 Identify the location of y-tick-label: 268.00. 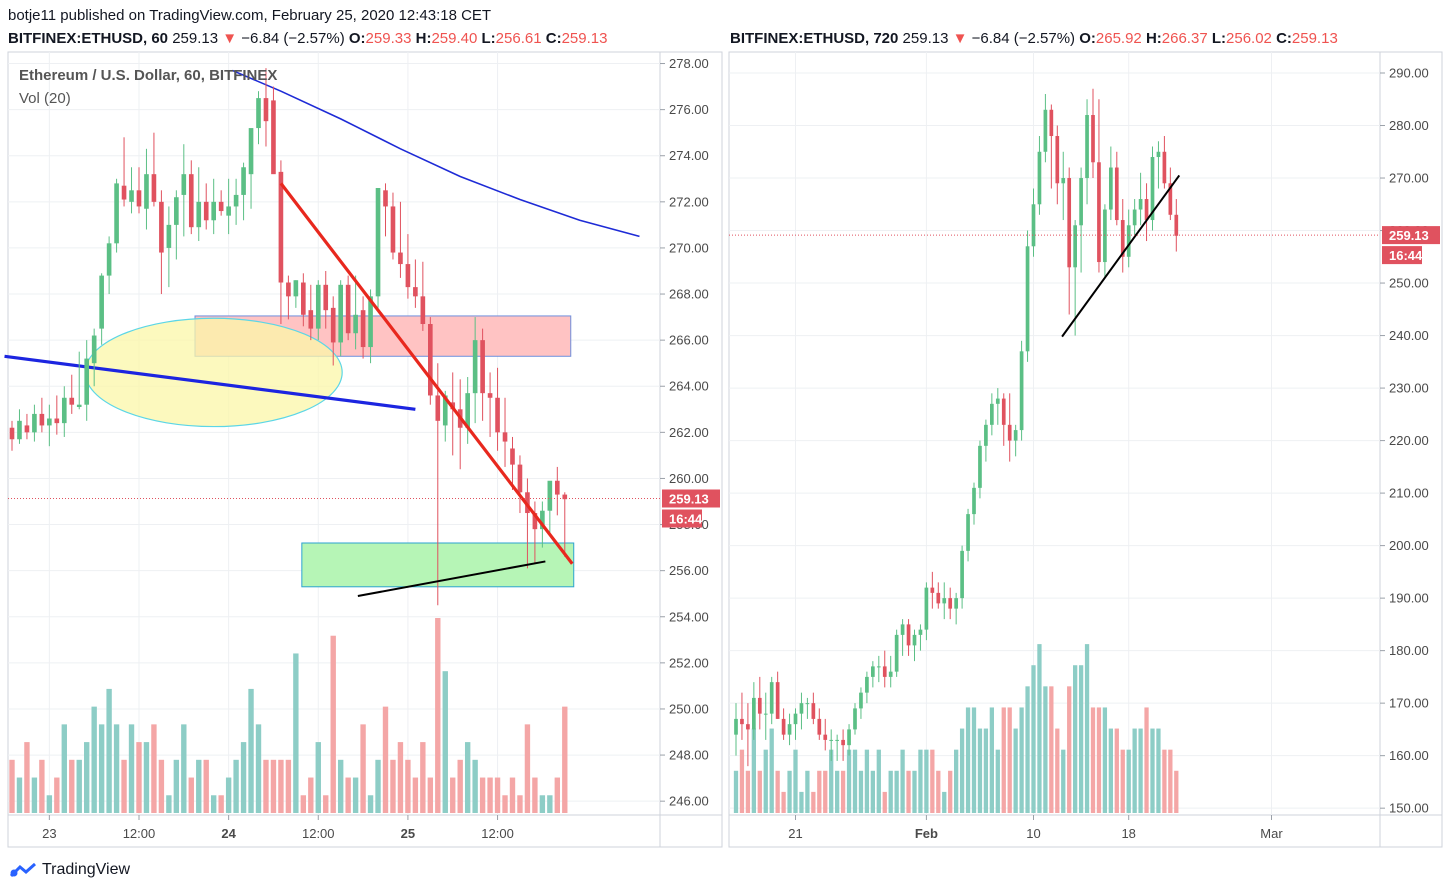
(689, 294).